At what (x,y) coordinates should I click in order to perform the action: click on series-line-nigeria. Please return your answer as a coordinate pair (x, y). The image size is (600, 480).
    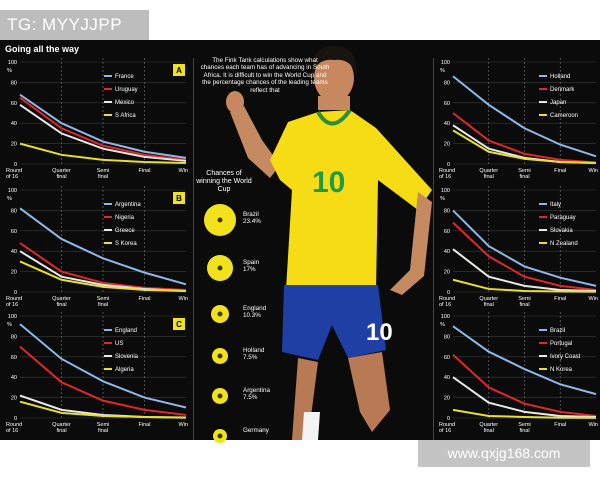
    Looking at the image, I should click on (103, 266).